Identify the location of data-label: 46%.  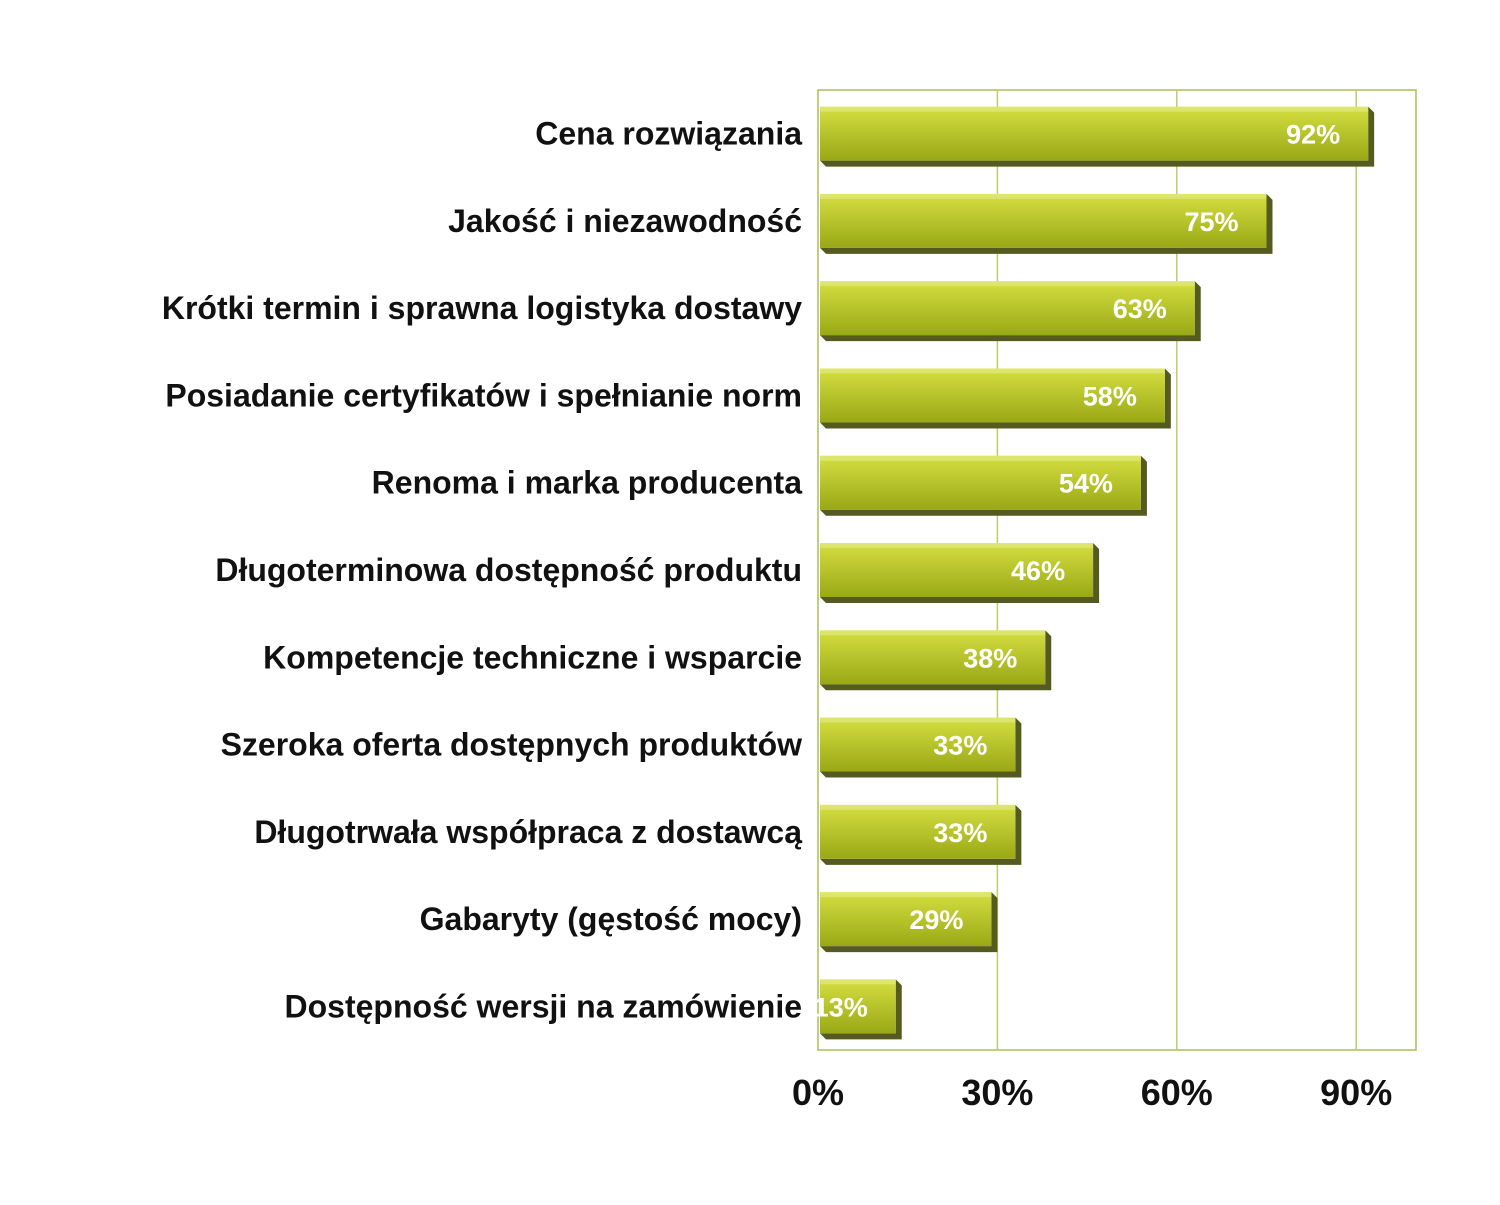
(1038, 571).